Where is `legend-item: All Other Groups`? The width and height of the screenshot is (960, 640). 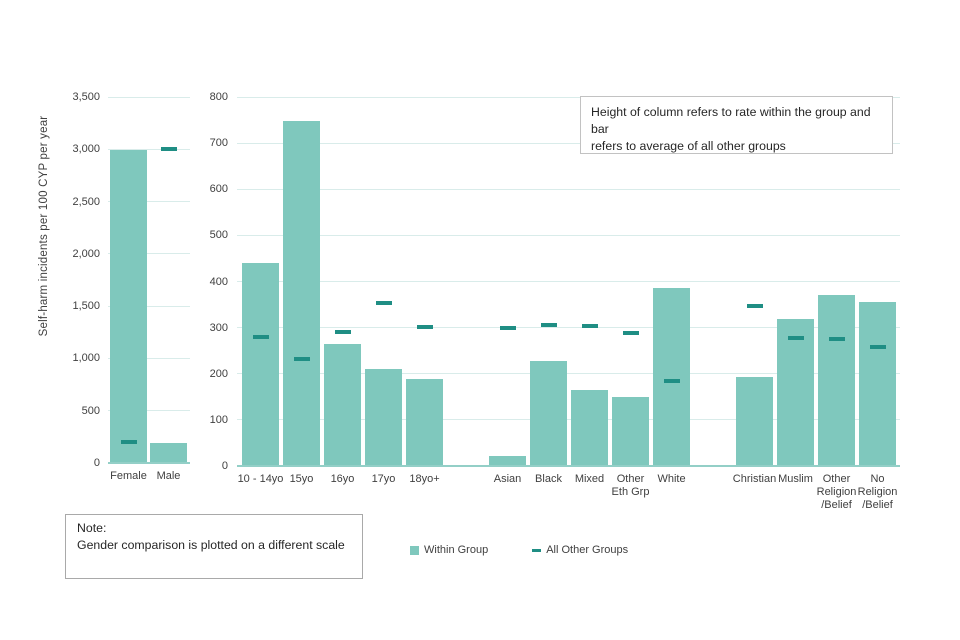
legend-item: All Other Groups is located at coordinates (580, 550).